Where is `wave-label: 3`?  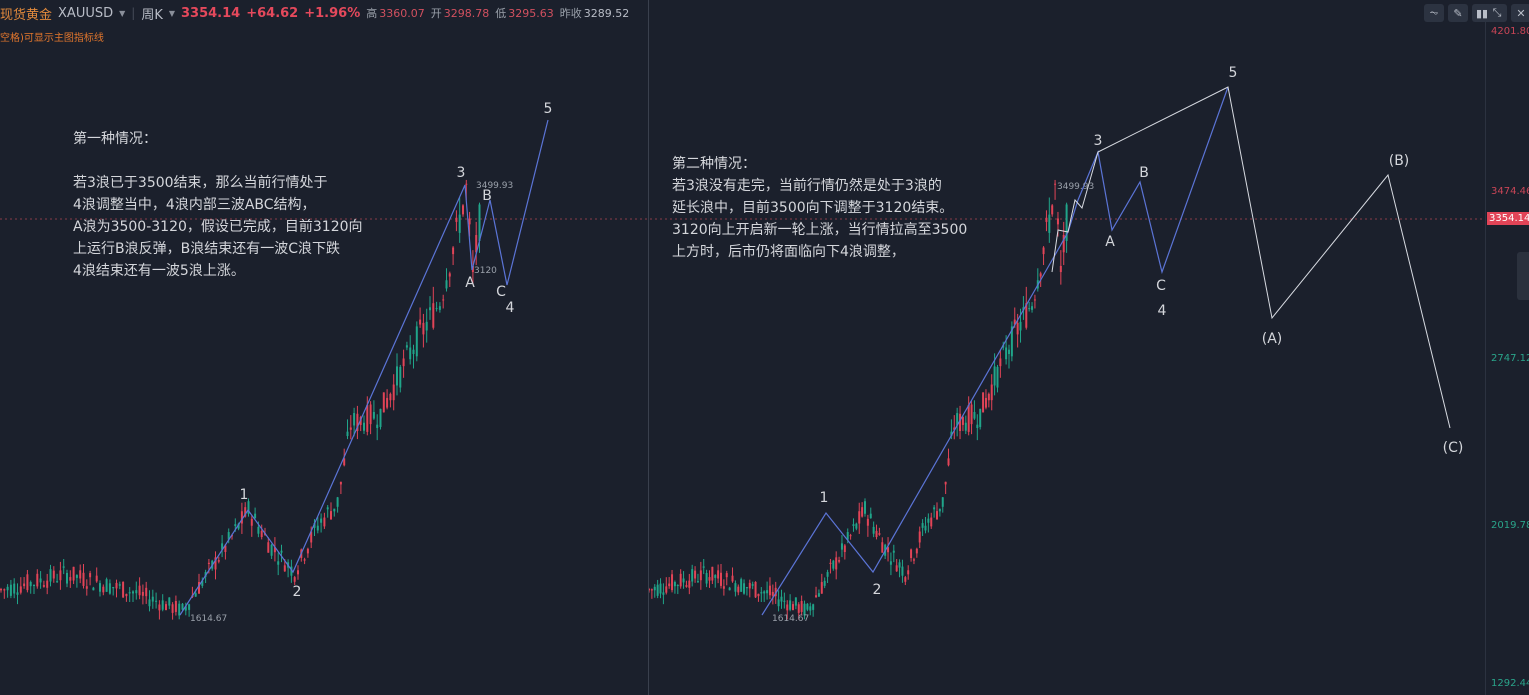
wave-label: 3 is located at coordinates (461, 173).